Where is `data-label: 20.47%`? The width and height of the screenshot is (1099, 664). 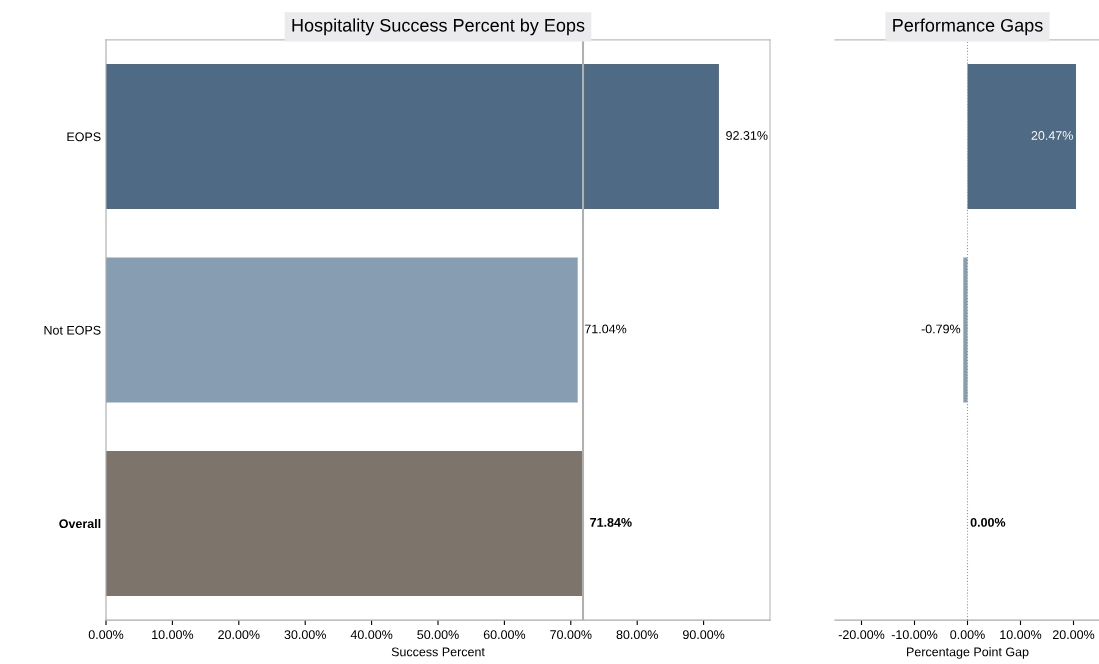 data-label: 20.47% is located at coordinates (1052, 135).